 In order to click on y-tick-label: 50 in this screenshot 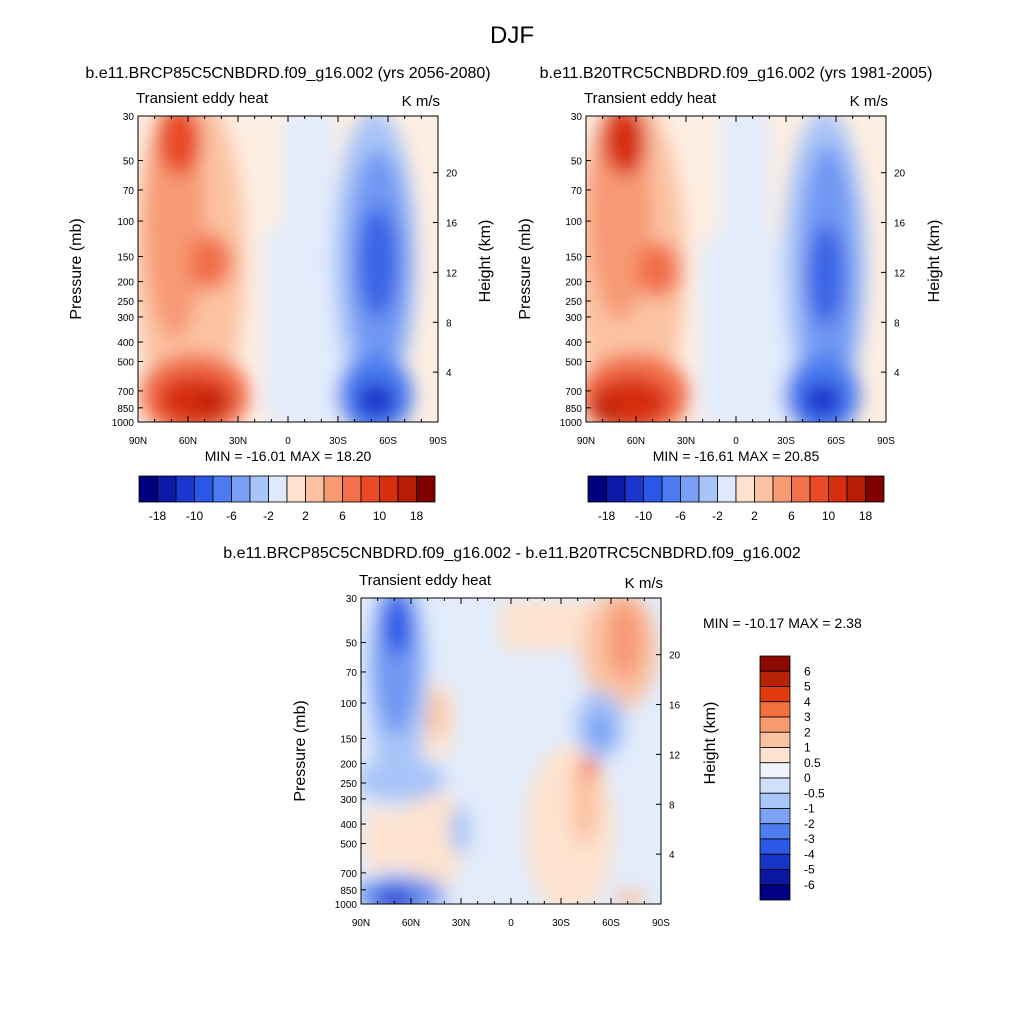, I will do `click(577, 162)`.